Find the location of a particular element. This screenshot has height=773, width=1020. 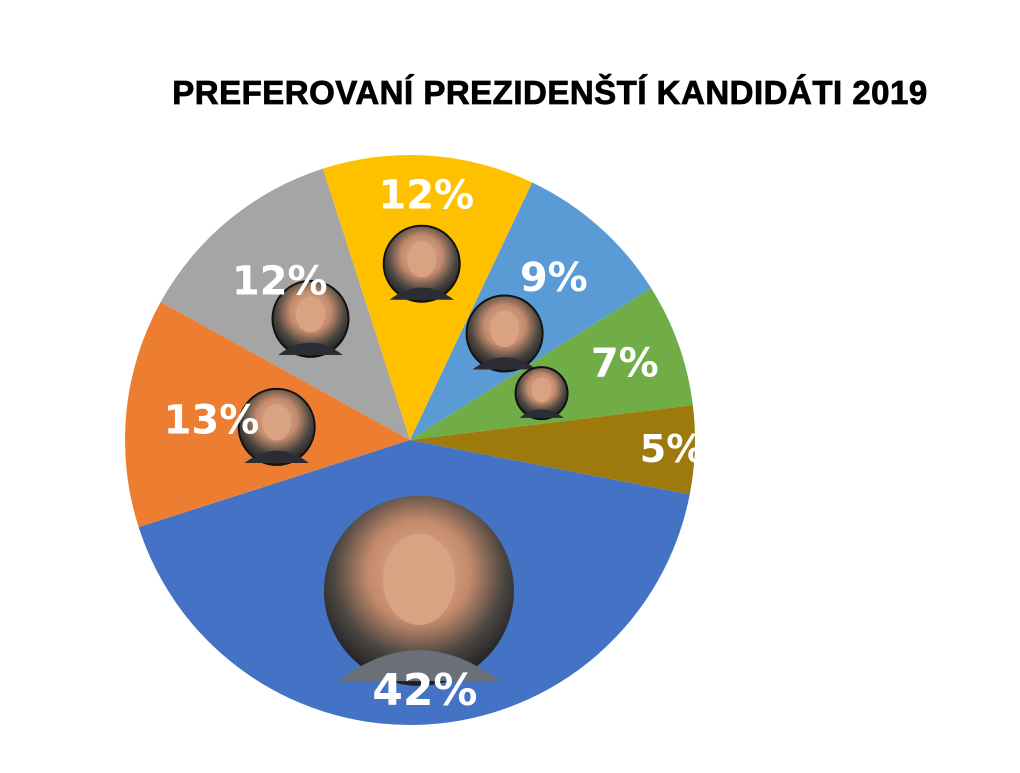

slice-label: 7% is located at coordinates (625, 364).